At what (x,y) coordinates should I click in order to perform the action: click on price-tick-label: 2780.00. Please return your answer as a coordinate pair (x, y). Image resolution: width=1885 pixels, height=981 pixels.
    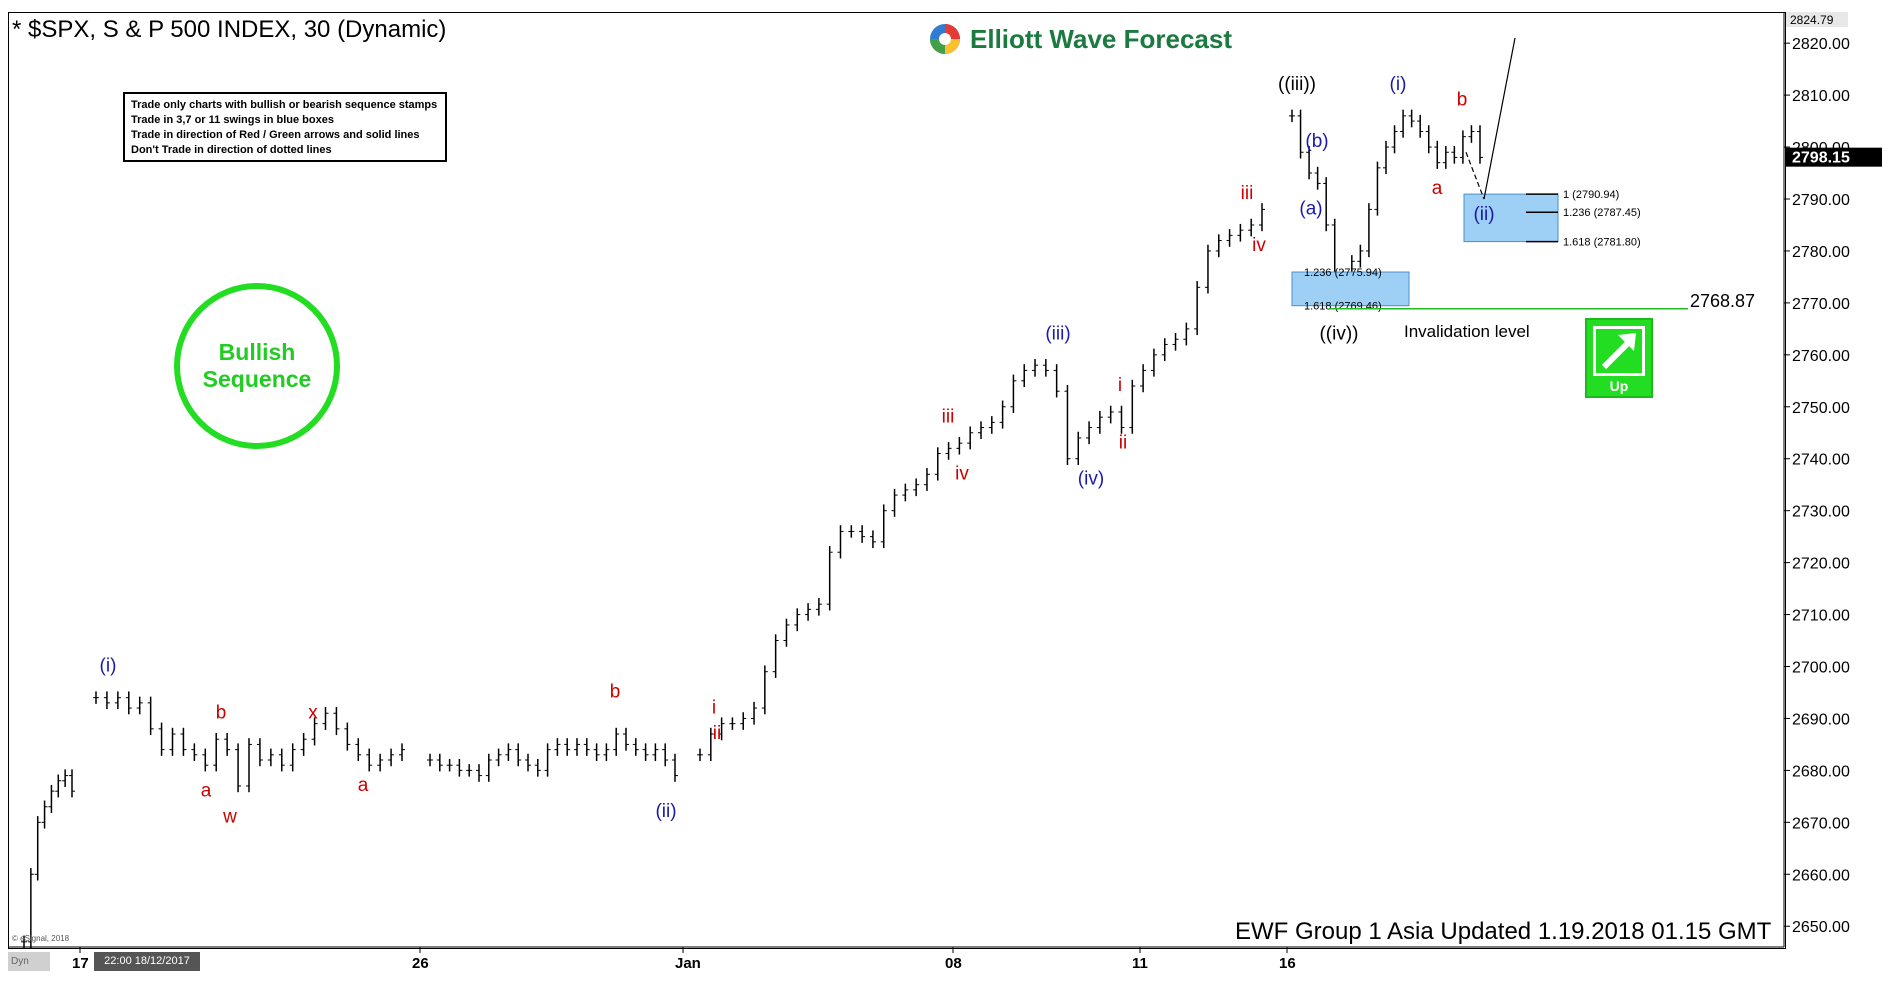
    Looking at the image, I should click on (1821, 252).